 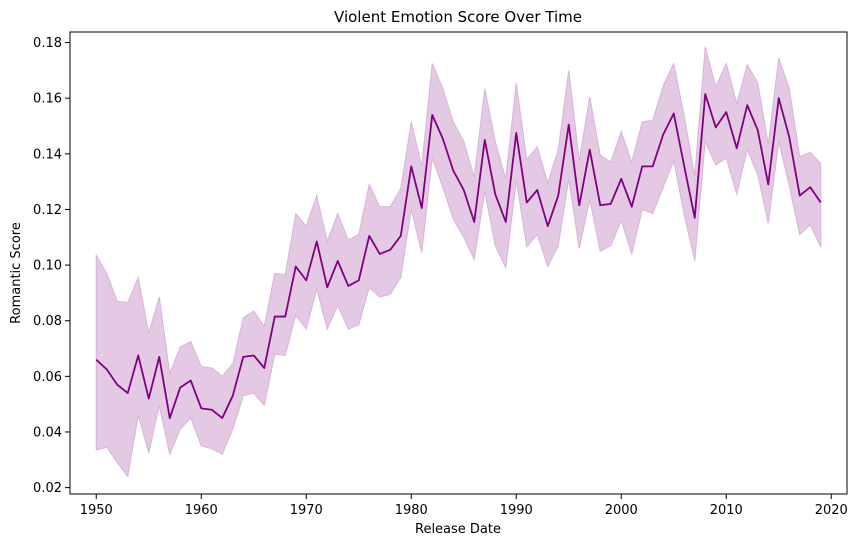 What do you see at coordinates (47, 210) in the screenshot?
I see `y-tick-label: 0.12` at bounding box center [47, 210].